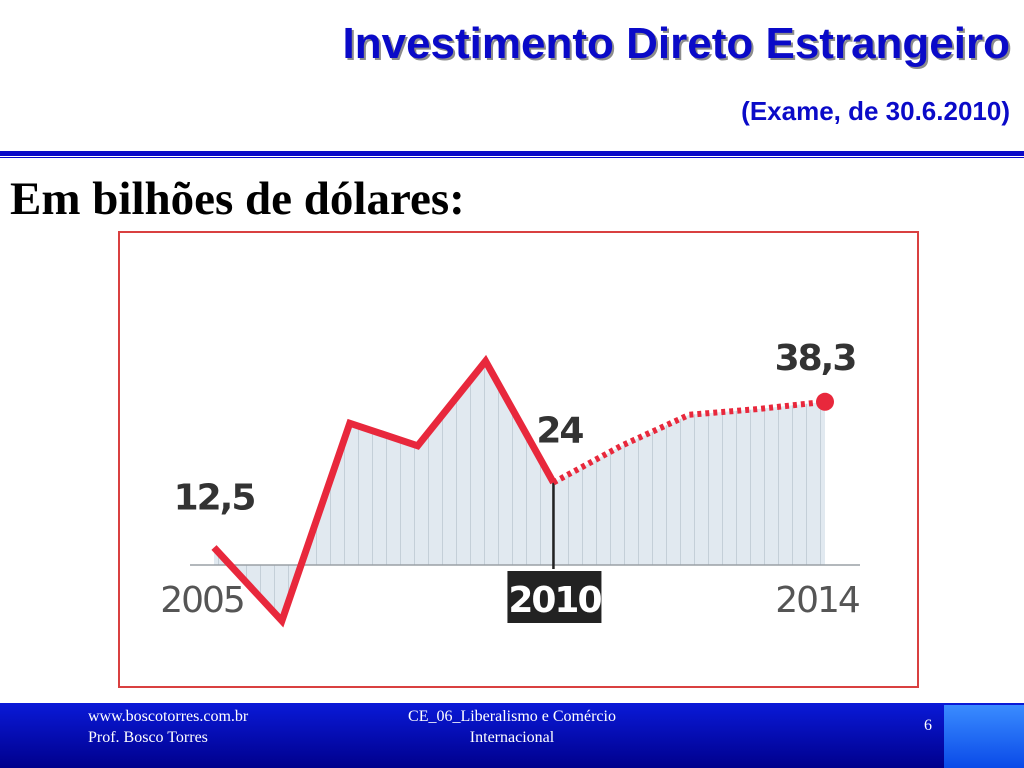 The width and height of the screenshot is (1024, 768). Describe the element at coordinates (554, 600) in the screenshot. I see `chart-tick-label-2010: 2010` at that location.